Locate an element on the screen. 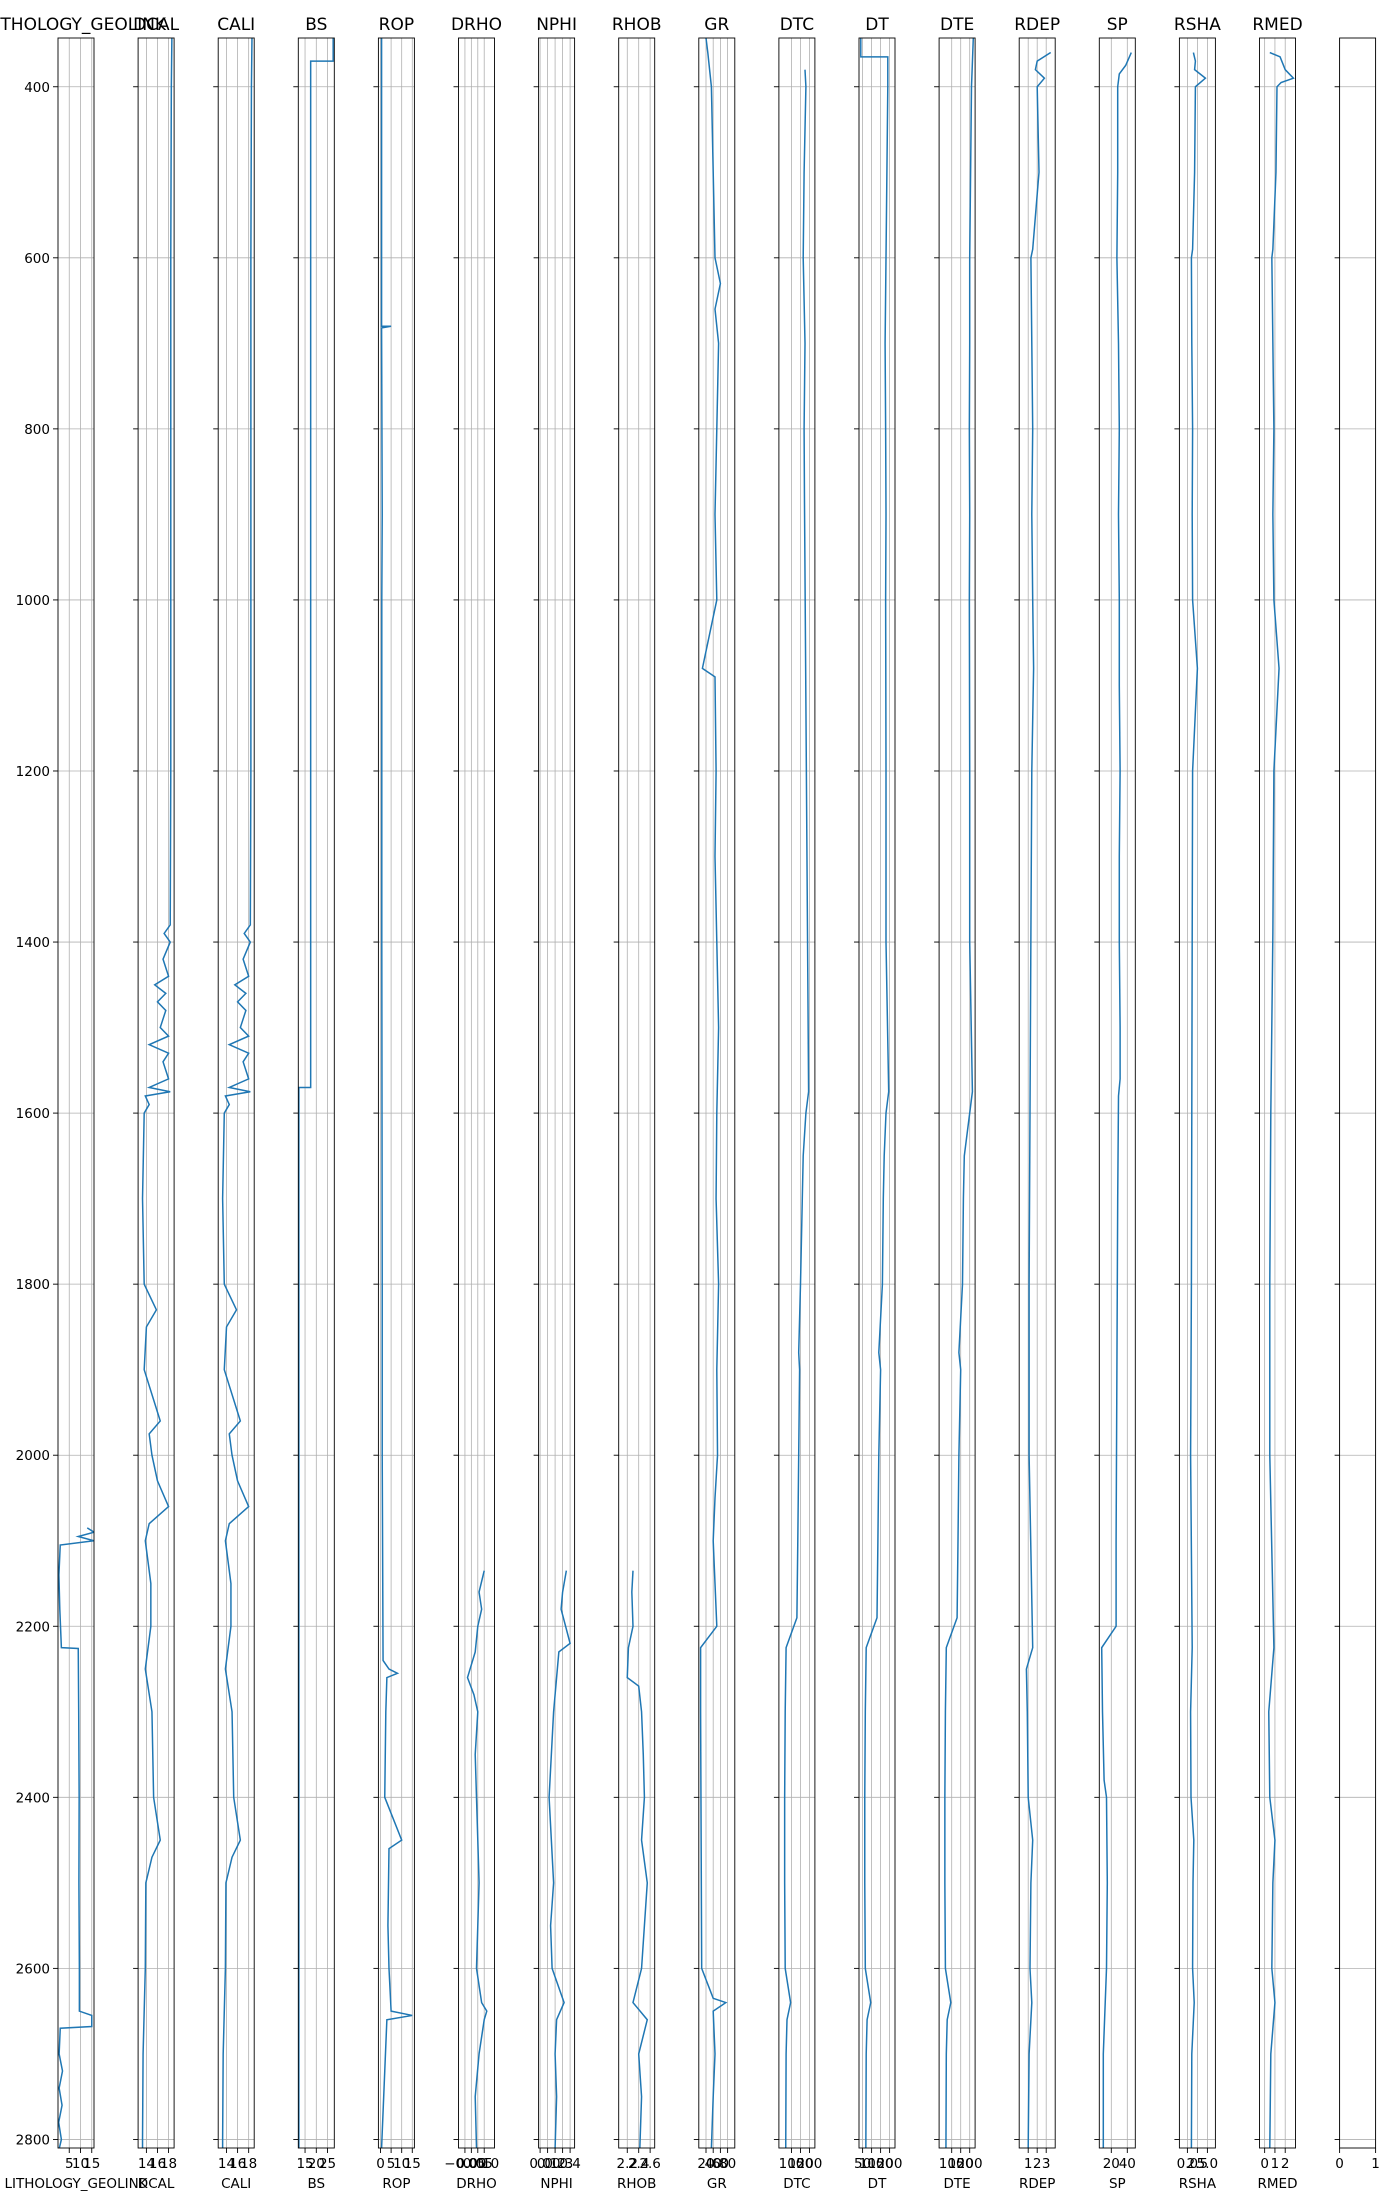 Image resolution: width=1400 pixels, height=2200 pixels. track-title: CALI is located at coordinates (236, 25).